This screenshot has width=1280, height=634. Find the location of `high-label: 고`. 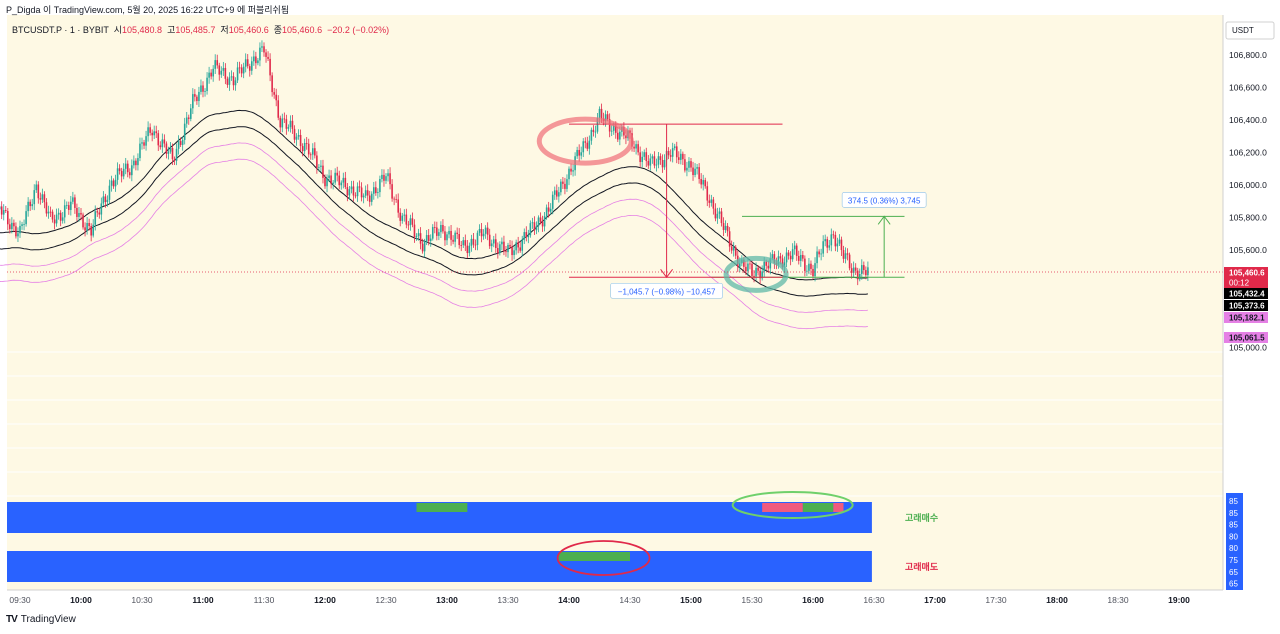

high-label: 고 is located at coordinates (171, 30).